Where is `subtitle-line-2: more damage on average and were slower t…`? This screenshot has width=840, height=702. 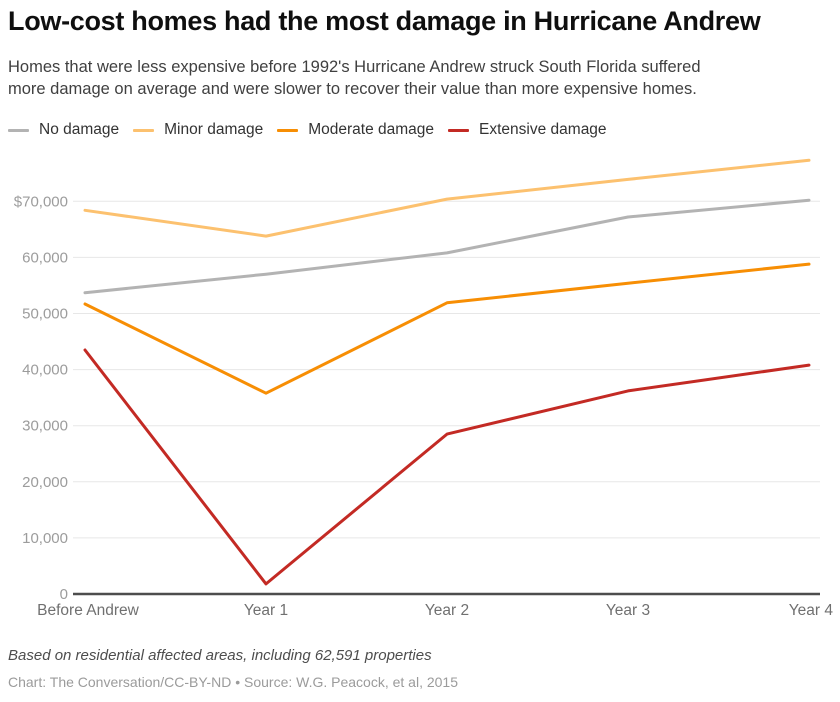 subtitle-line-2: more damage on average and were slower t… is located at coordinates (352, 89).